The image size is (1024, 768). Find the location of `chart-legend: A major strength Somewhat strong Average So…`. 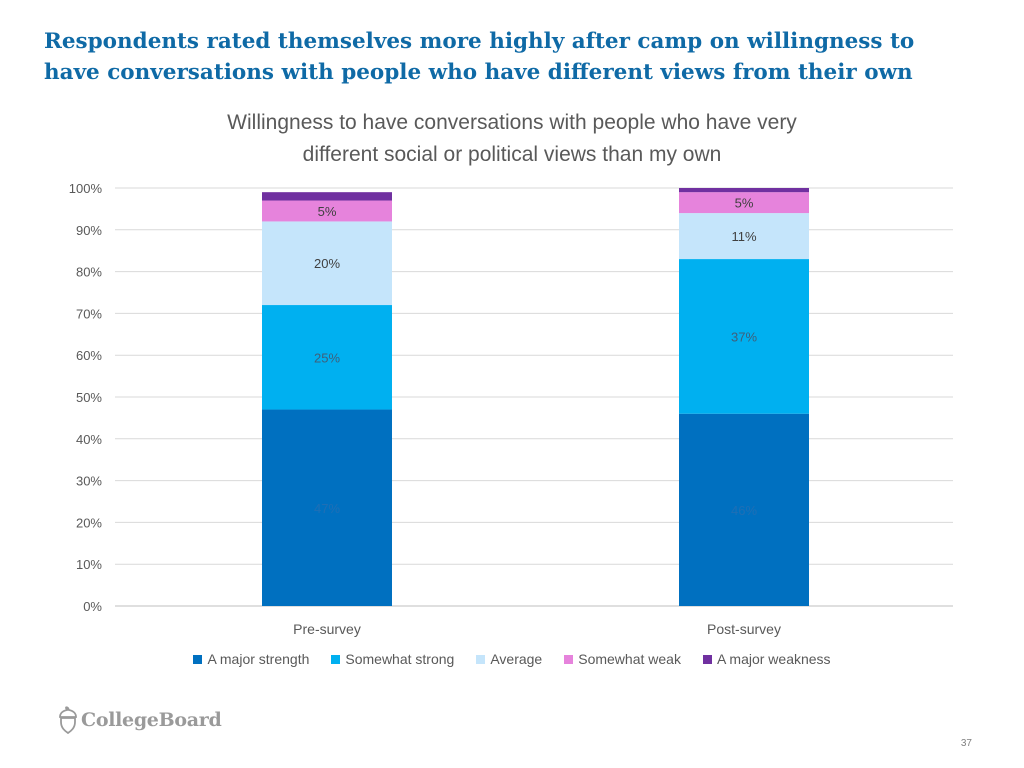

chart-legend: A major strength Somewhat strong Average So… is located at coordinates (512, 659).